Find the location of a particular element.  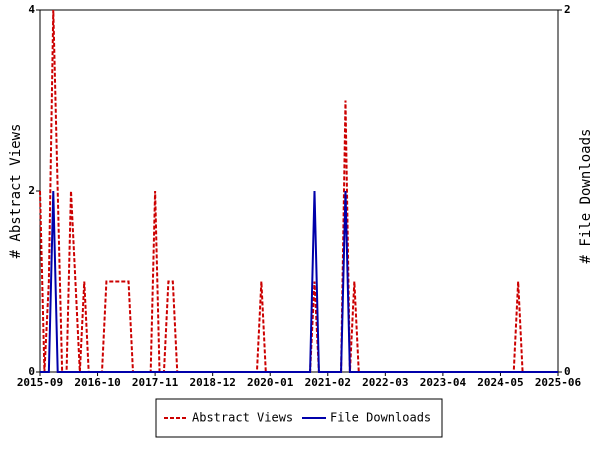

x-tick-label: 2023-04 is located at coordinates (443, 382).